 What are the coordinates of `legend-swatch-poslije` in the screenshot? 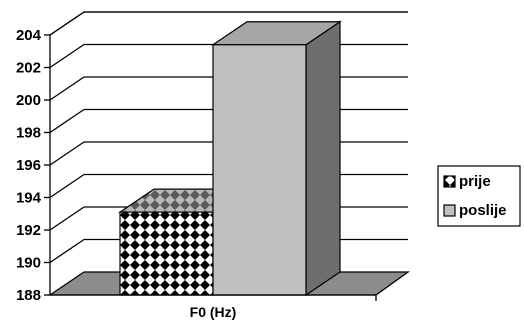 It's located at (449, 210).